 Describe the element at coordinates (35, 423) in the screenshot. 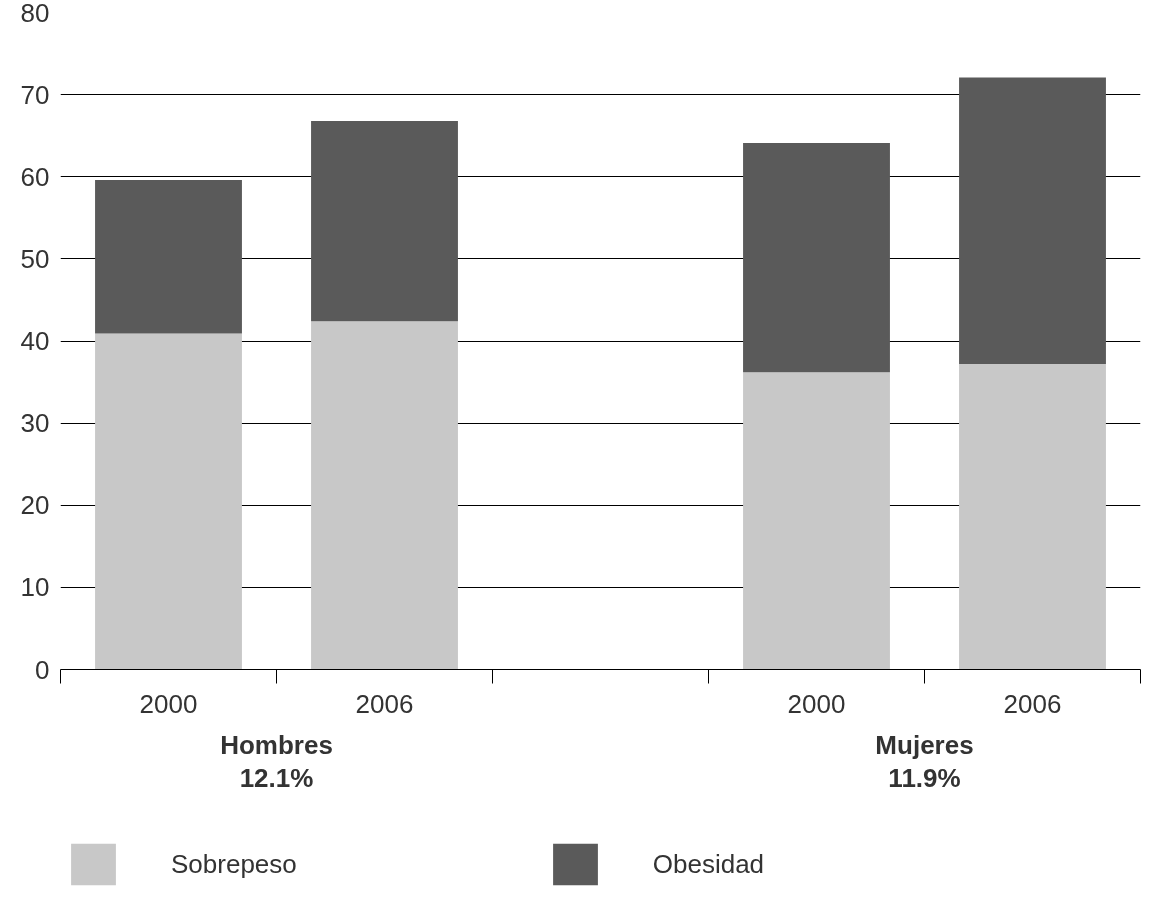

I see `y-tick-label: 30` at that location.